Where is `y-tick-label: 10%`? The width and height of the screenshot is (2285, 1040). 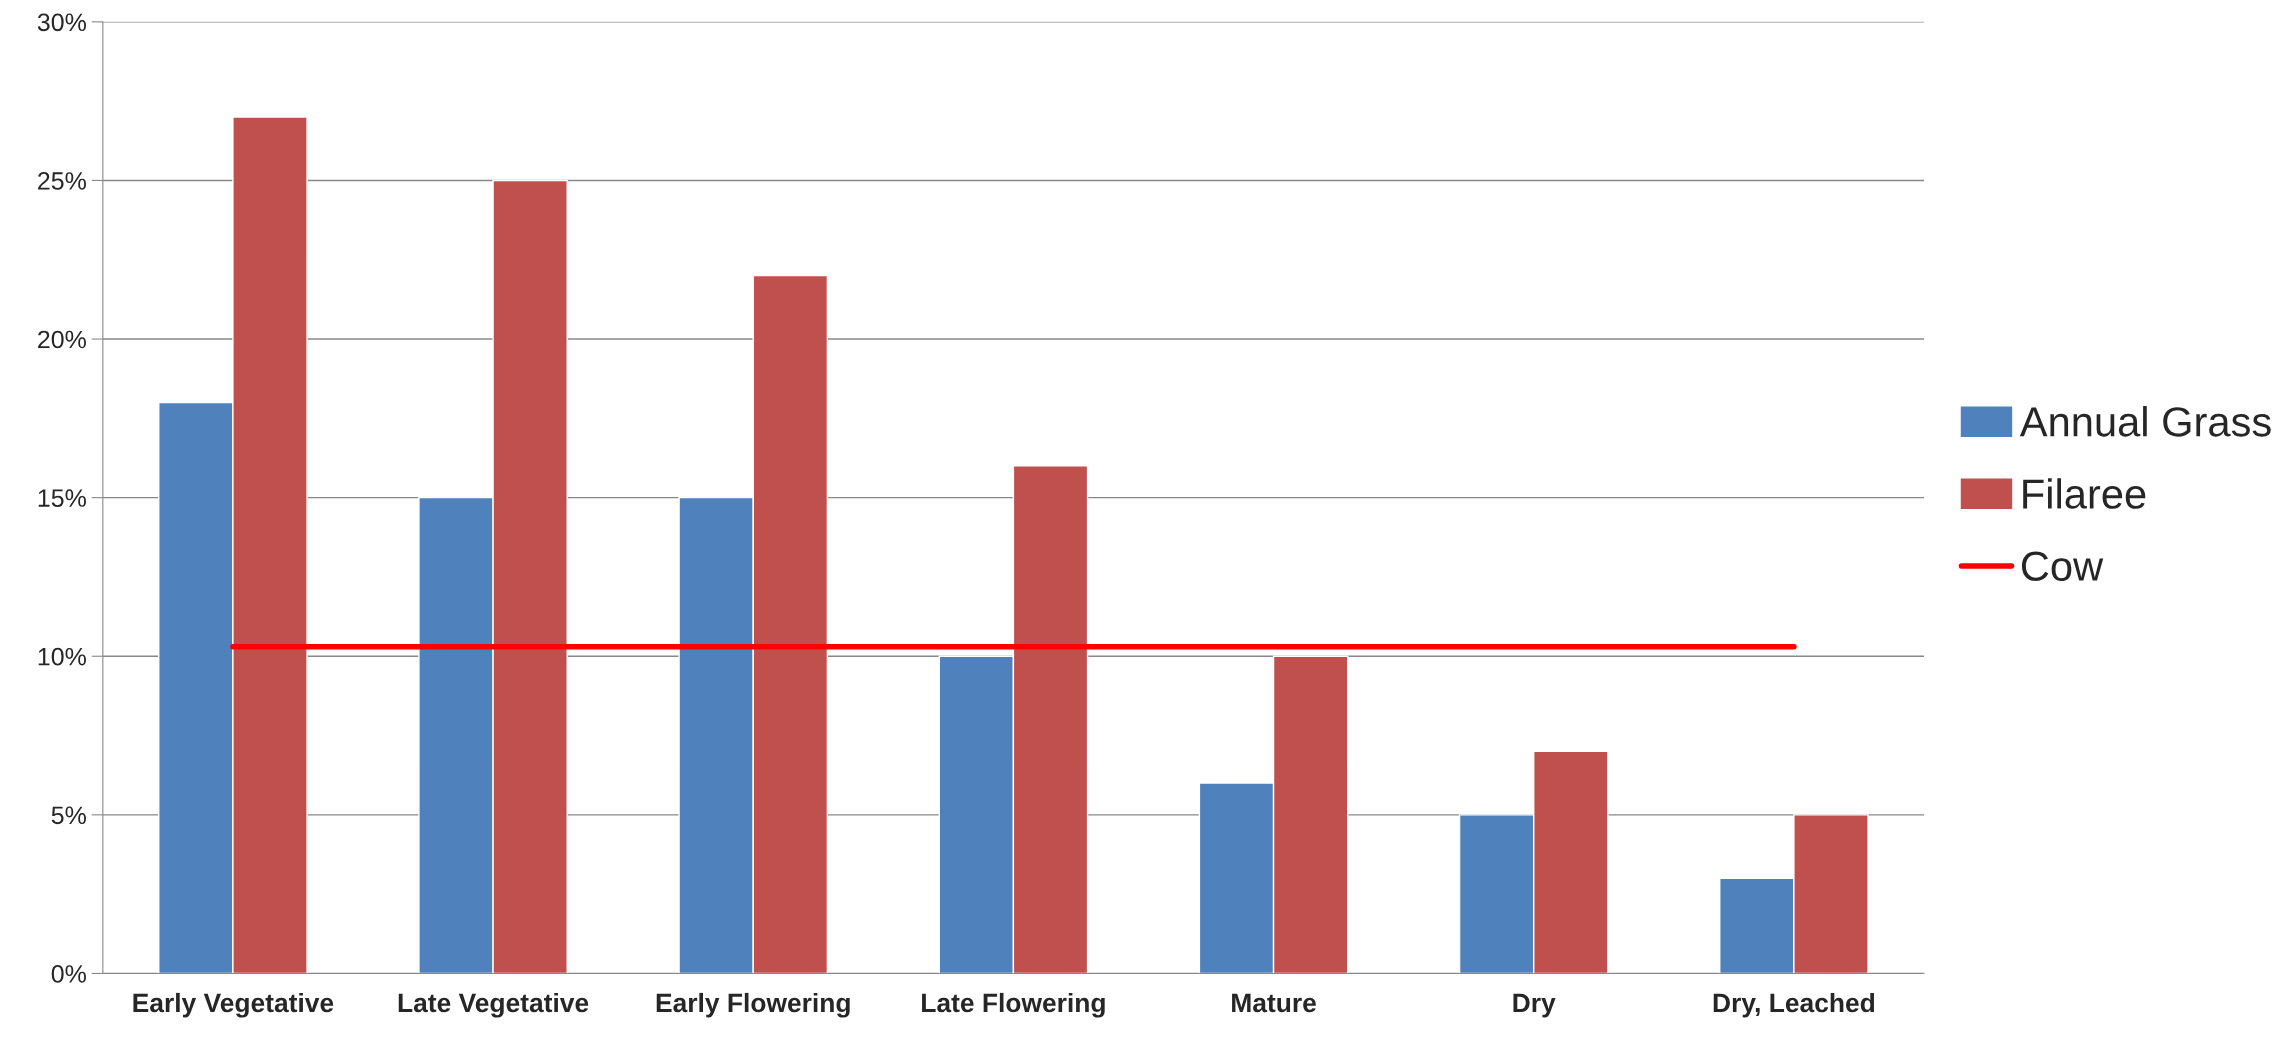 y-tick-label: 10% is located at coordinates (62, 656).